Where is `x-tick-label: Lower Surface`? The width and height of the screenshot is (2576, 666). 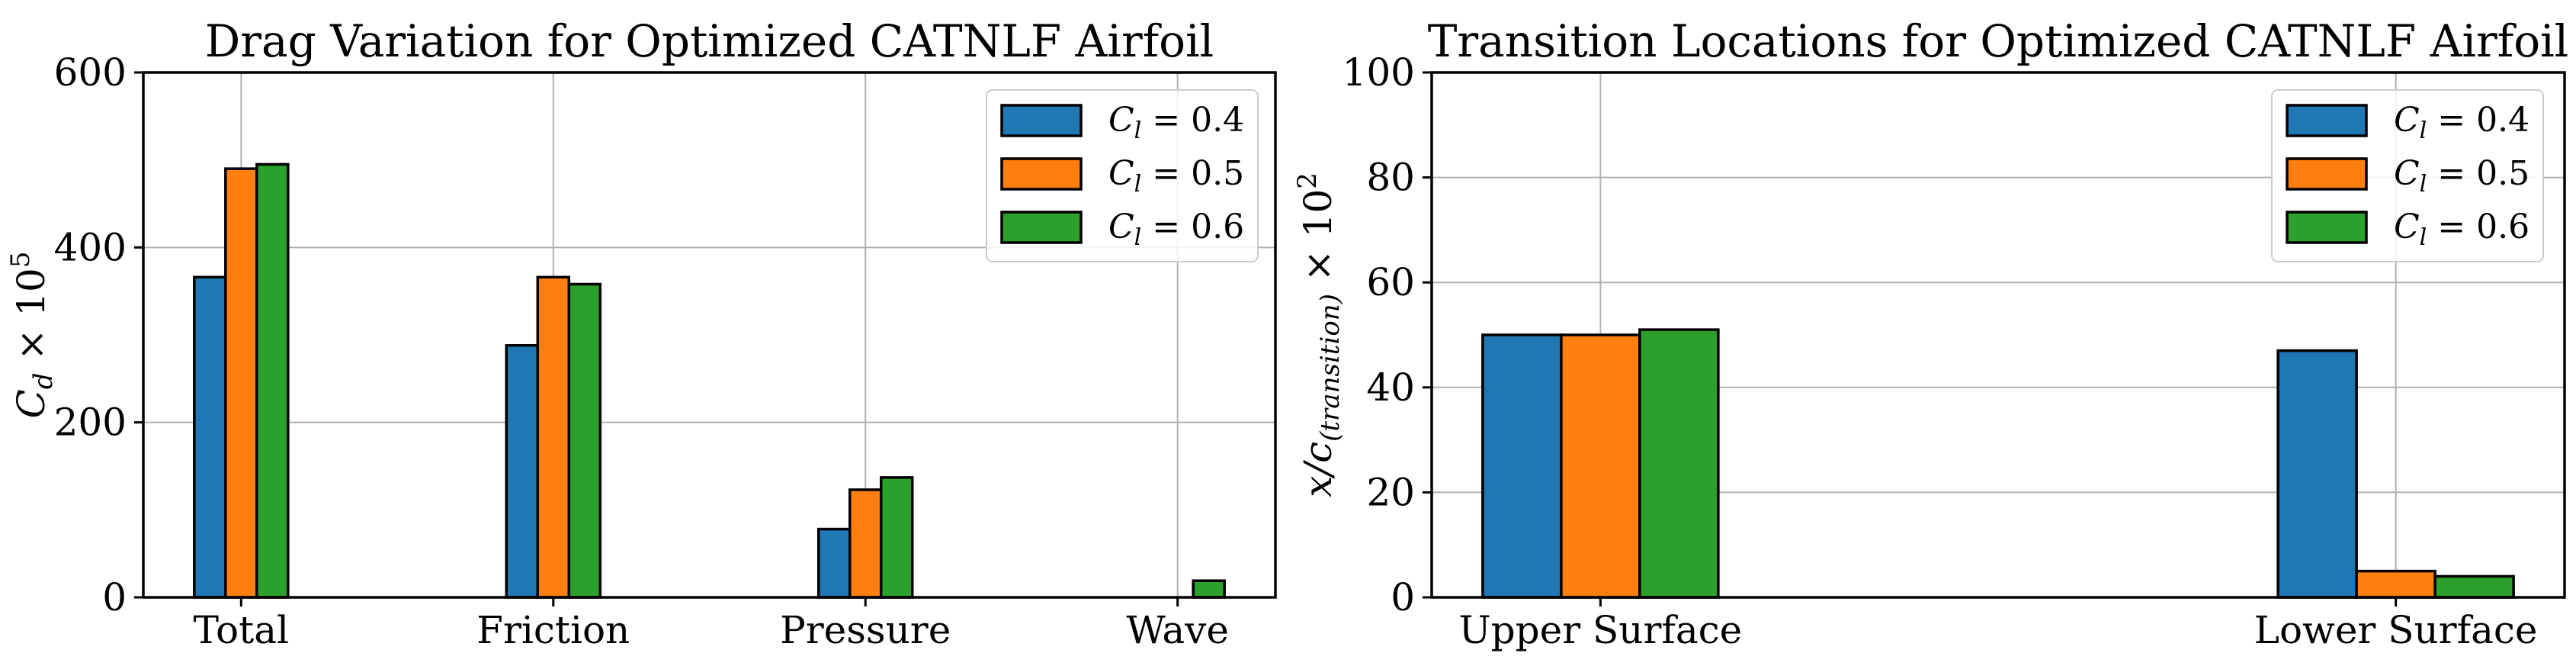 x-tick-label: Lower Surface is located at coordinates (2396, 630).